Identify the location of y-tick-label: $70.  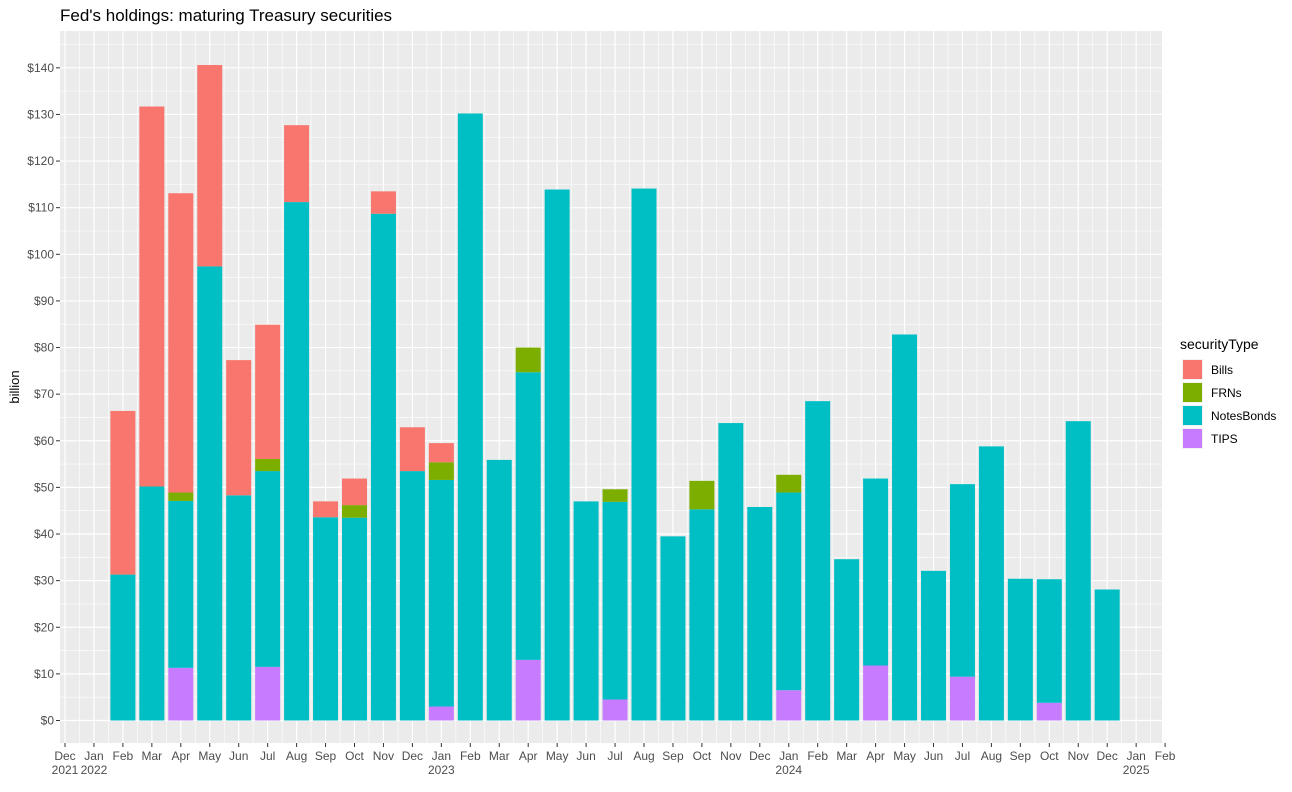
(44, 394).